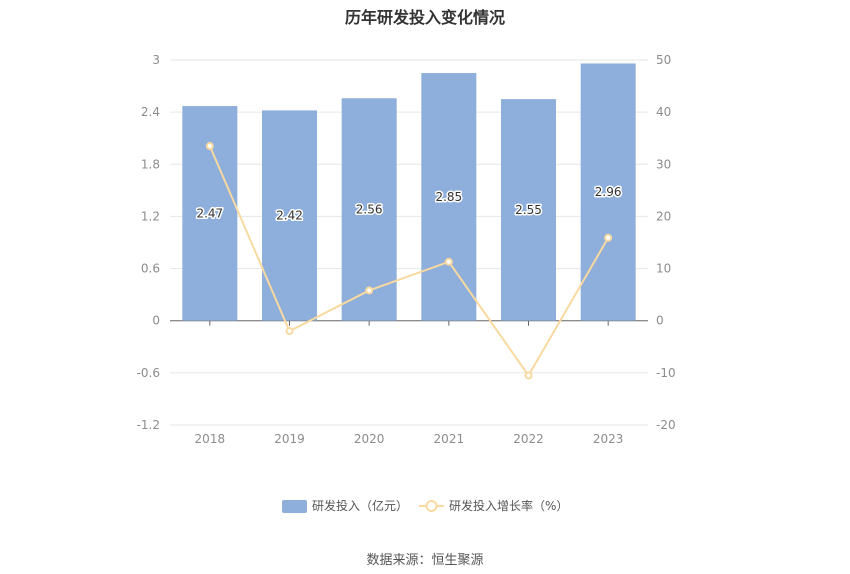 This screenshot has height=574, width=850. Describe the element at coordinates (150, 216) in the screenshot. I see `y-left-tick-label: 1.2` at that location.